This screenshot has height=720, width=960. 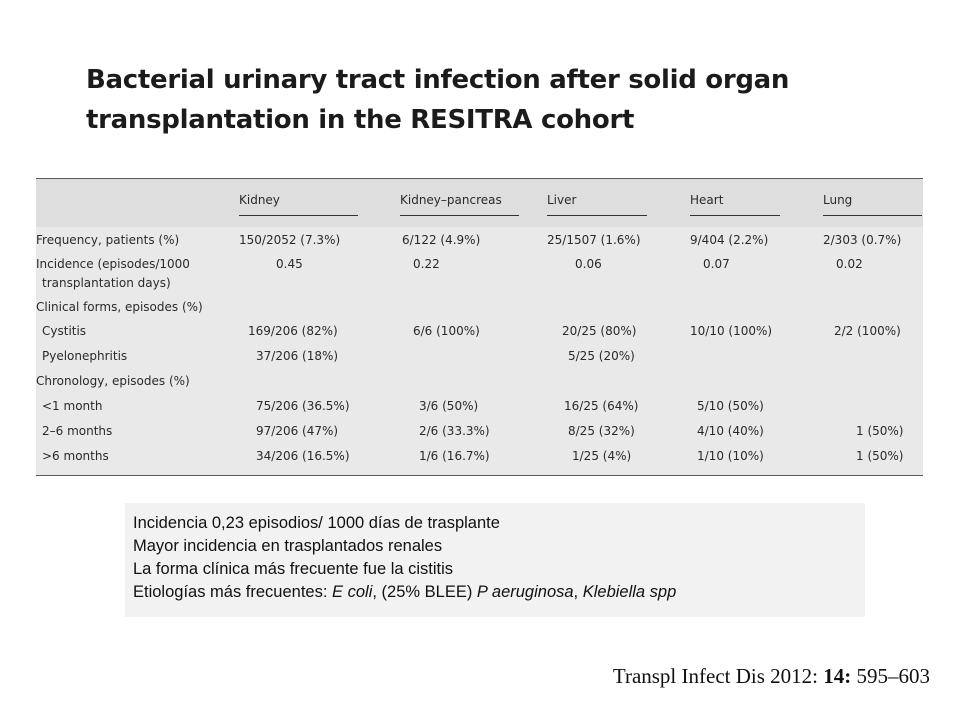 I want to click on table-cell: 0.02, so click(x=849, y=264).